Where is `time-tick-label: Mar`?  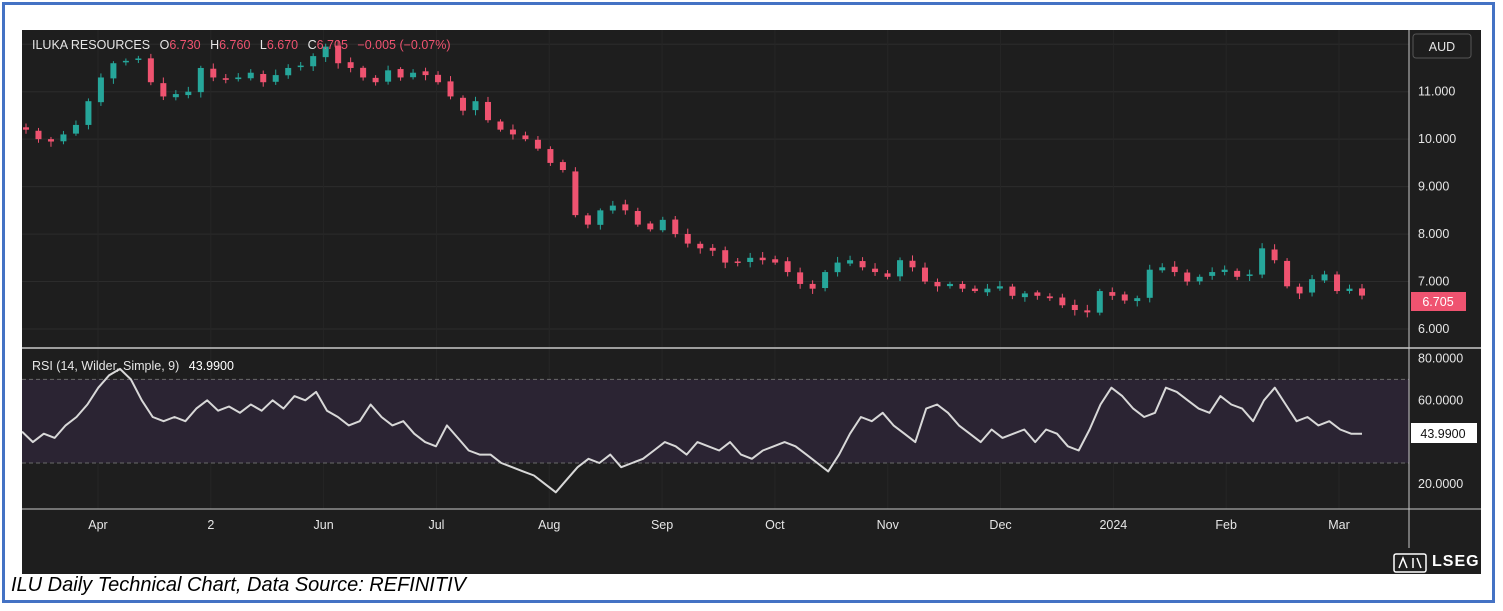
time-tick-label: Mar is located at coordinates (1339, 525).